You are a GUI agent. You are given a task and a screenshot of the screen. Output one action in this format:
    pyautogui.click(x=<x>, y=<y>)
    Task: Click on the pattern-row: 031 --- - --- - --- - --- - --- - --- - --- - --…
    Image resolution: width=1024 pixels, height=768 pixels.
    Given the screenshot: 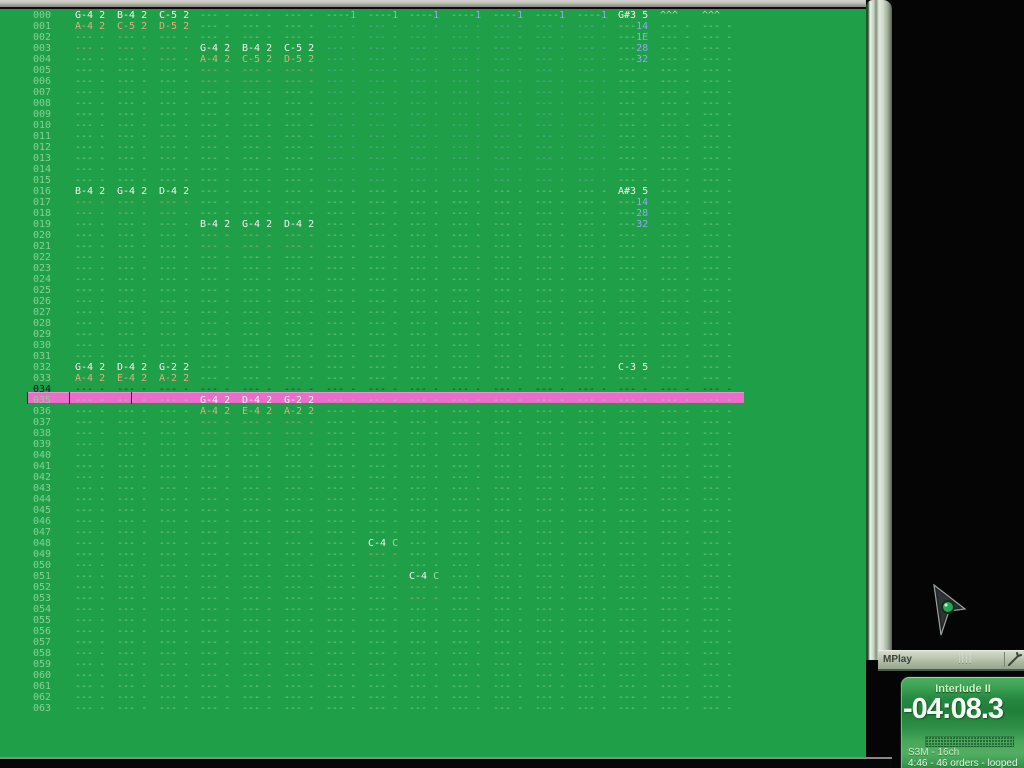 What is the action you would take?
    pyautogui.click(x=433, y=356)
    